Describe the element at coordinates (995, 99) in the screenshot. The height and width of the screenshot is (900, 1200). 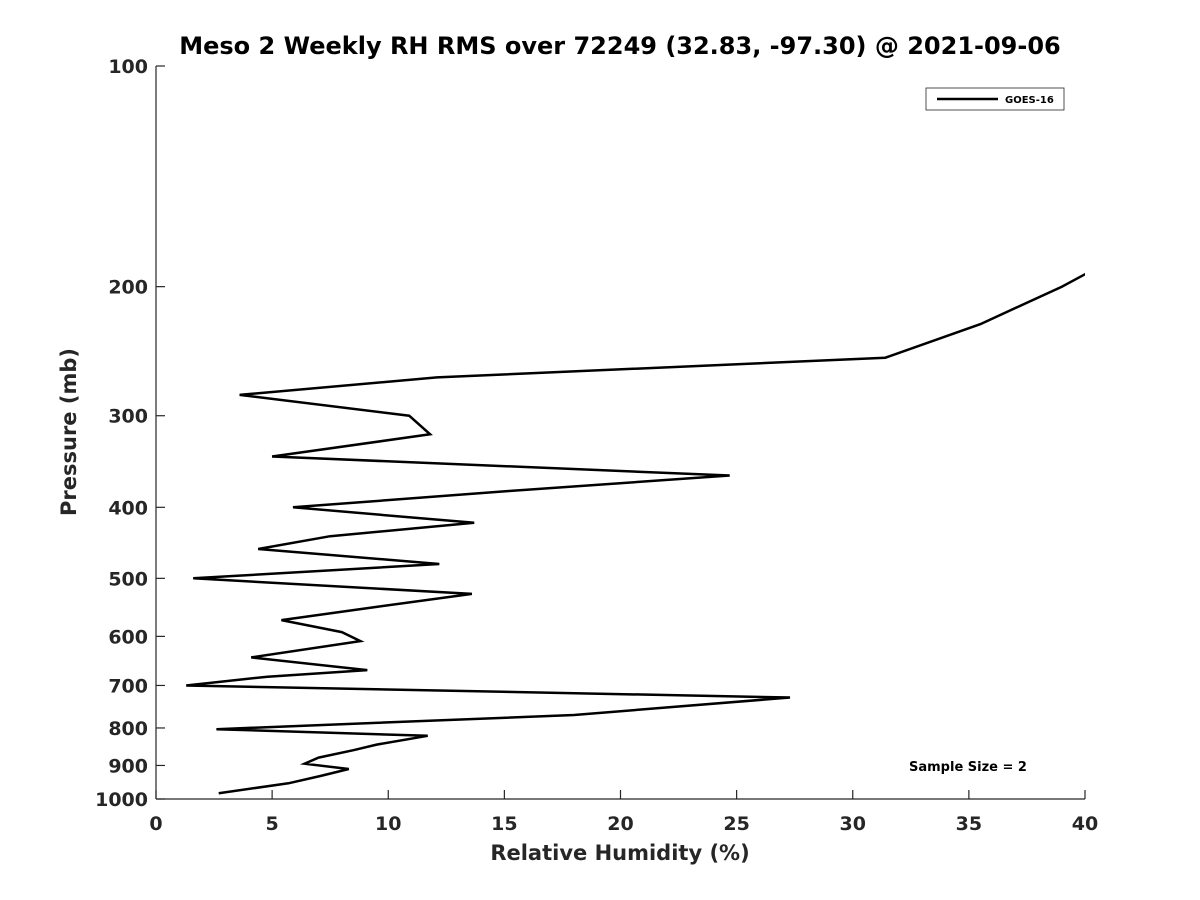
I see `legend: GOES-16` at that location.